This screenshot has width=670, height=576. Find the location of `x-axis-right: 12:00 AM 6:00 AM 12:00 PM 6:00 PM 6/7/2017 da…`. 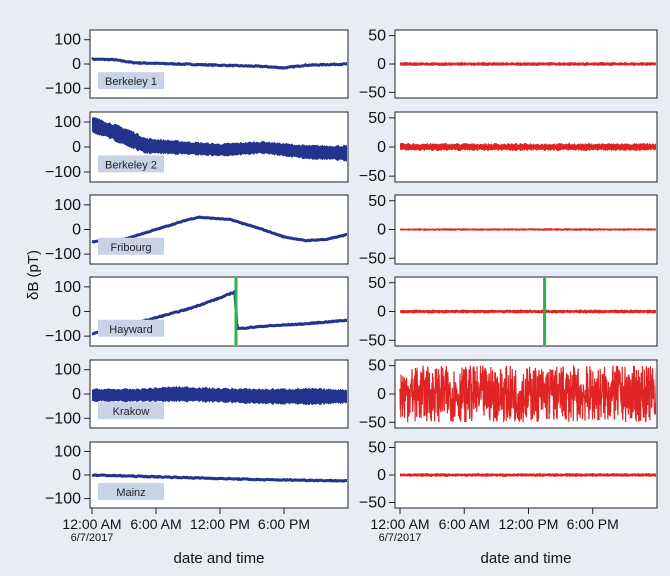

x-axis-right: 12:00 AM 6:00 AM 12:00 PM 6:00 PM 6/7/2017 da… is located at coordinates (494, 537).